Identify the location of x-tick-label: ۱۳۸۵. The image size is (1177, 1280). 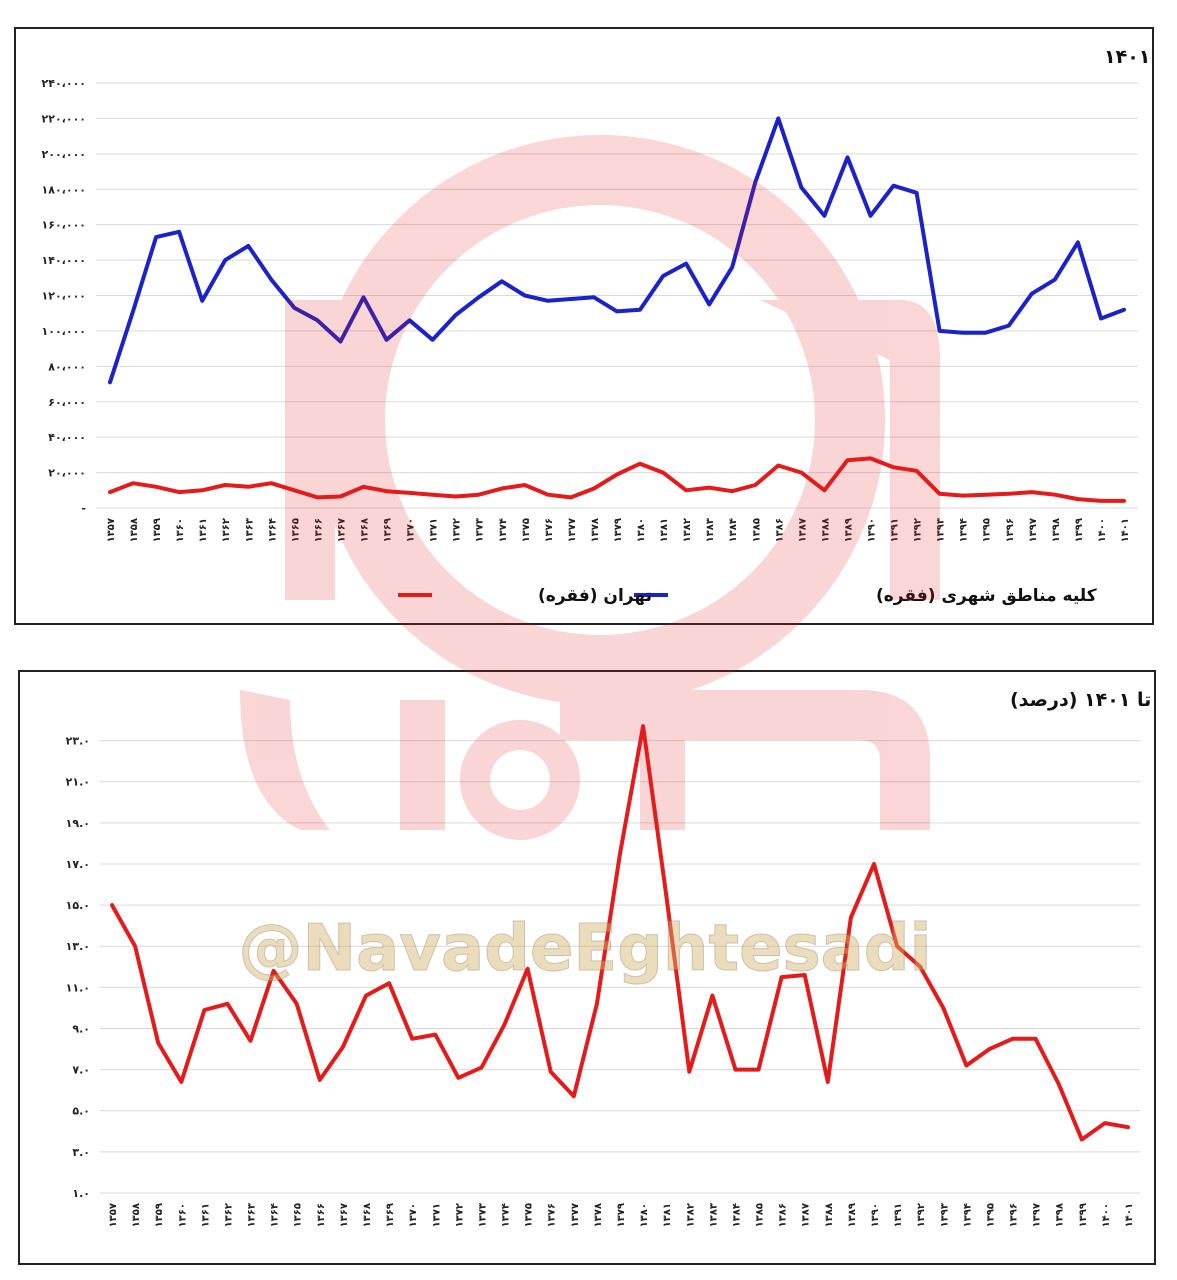
(760, 1215).